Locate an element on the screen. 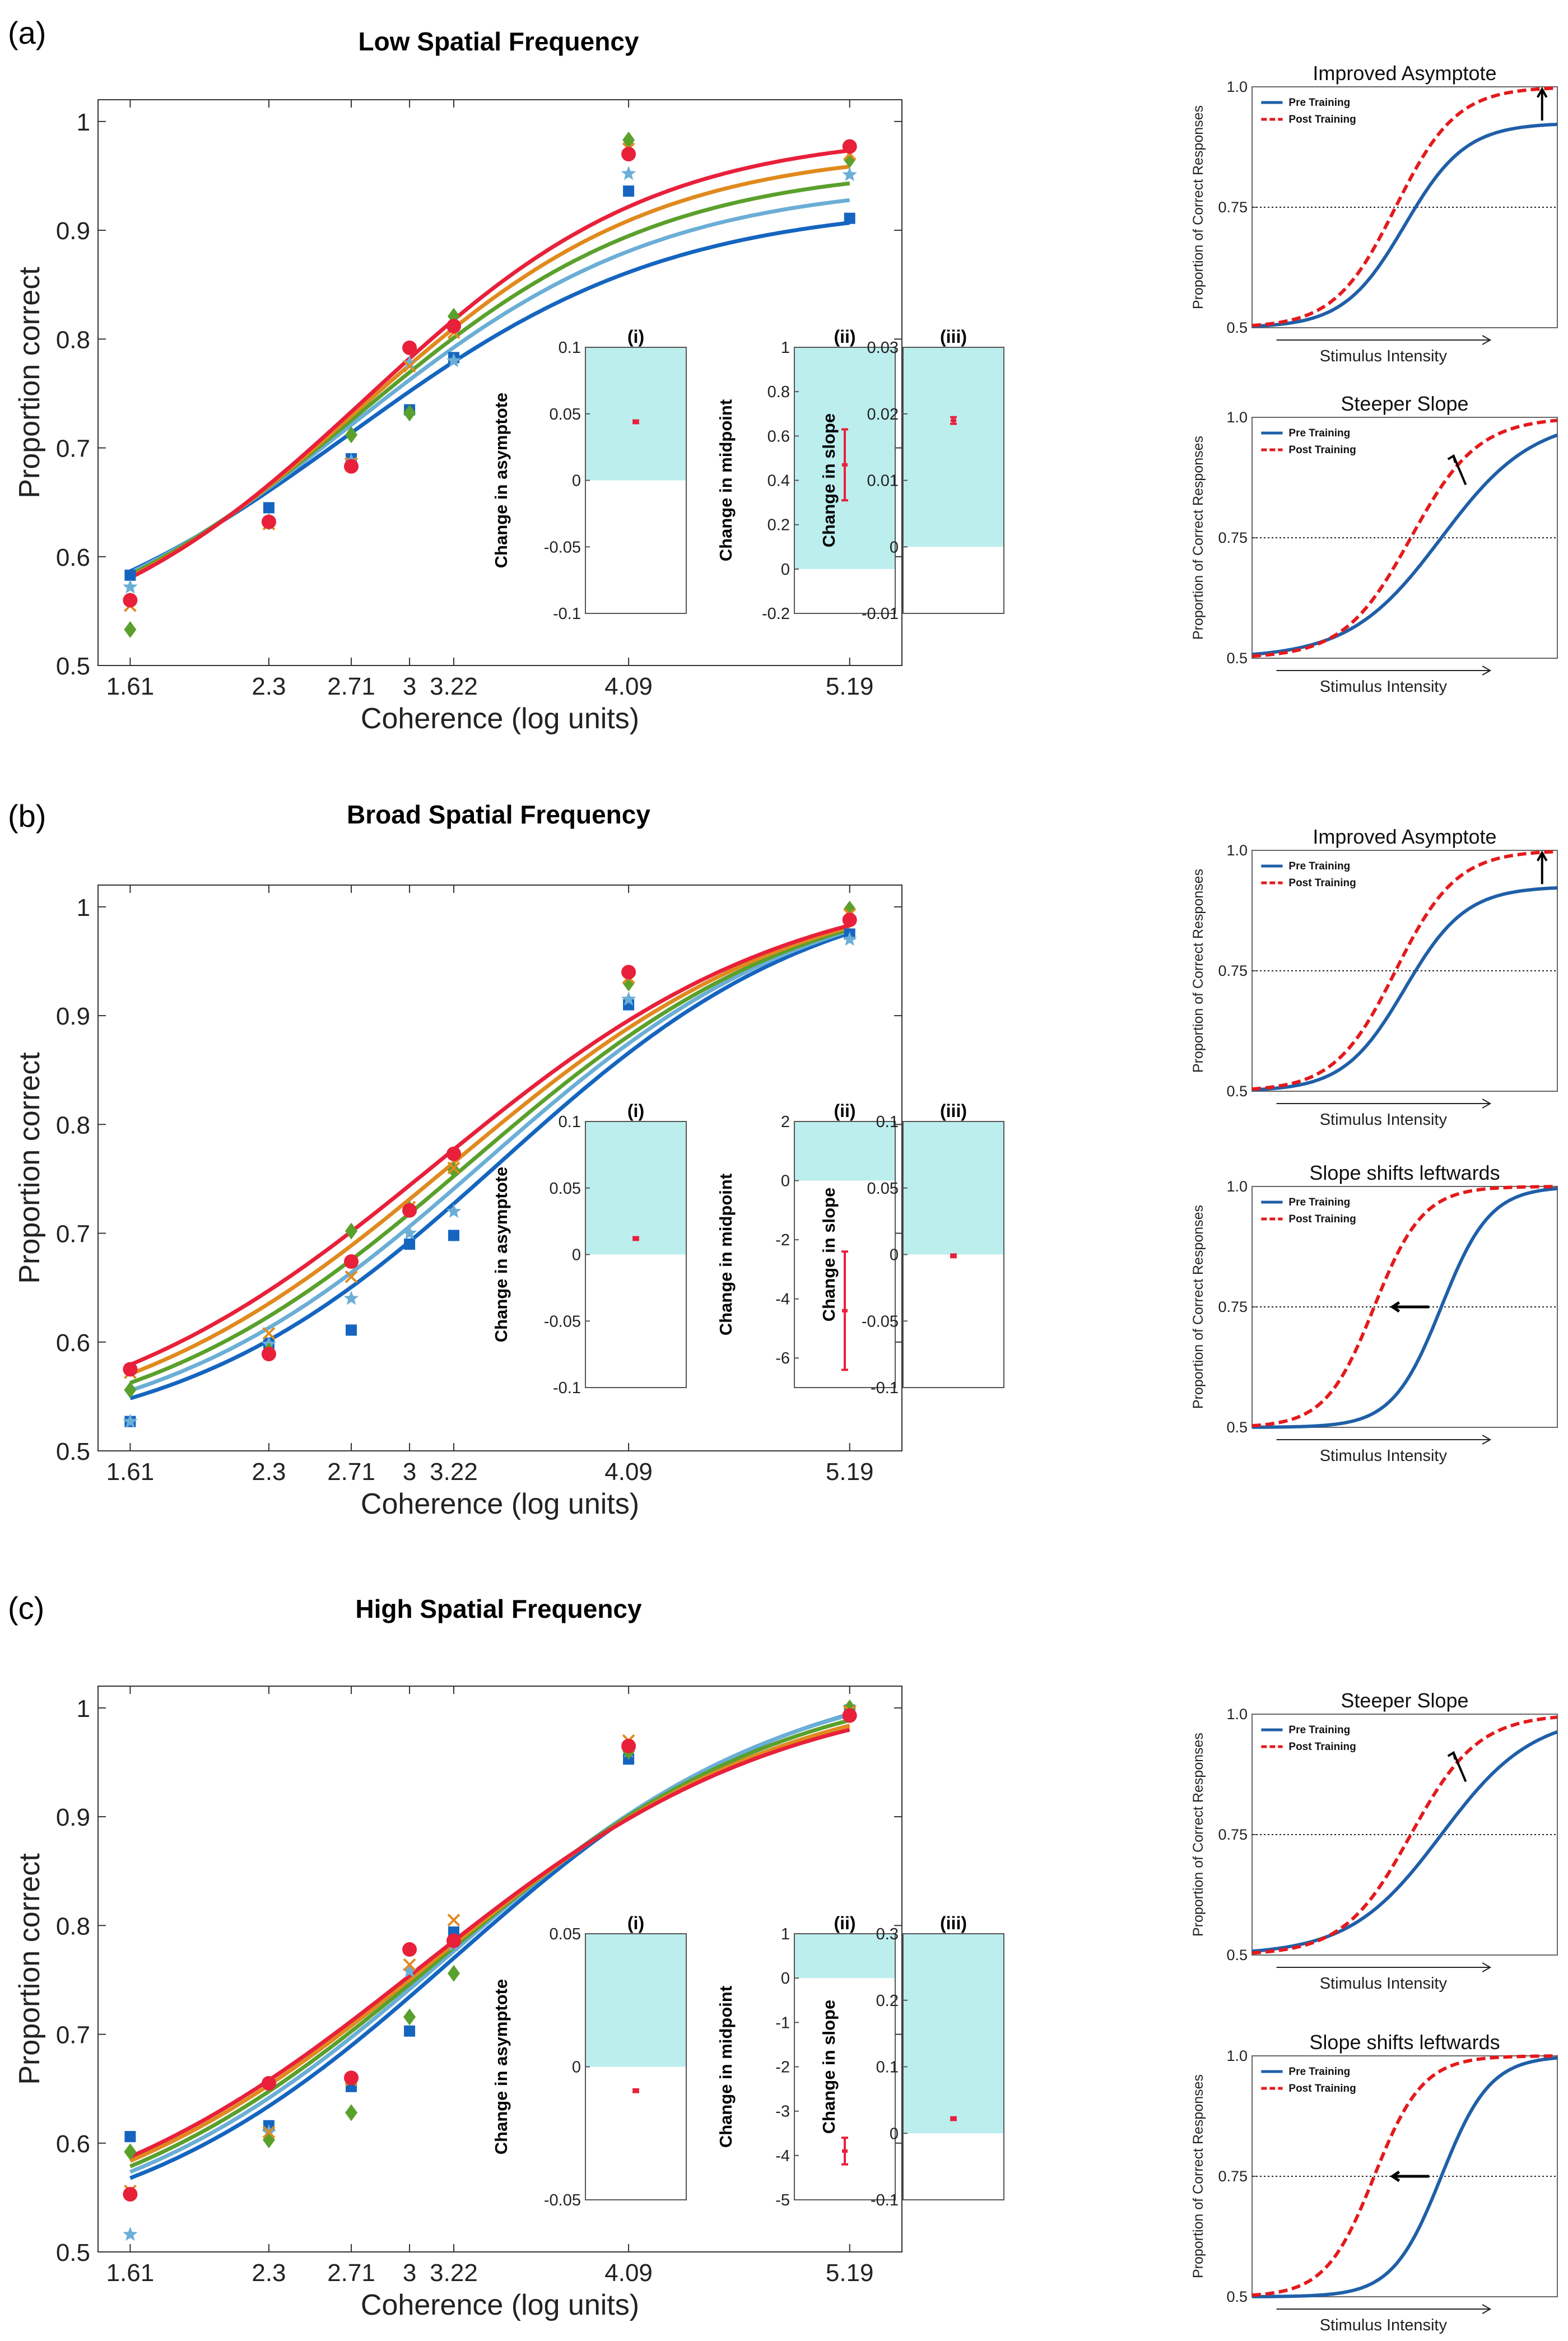  inset-2: (ii) -5 -4 -3 -2 -1 0 1 Change in midpoint is located at coordinates (806, 2061).